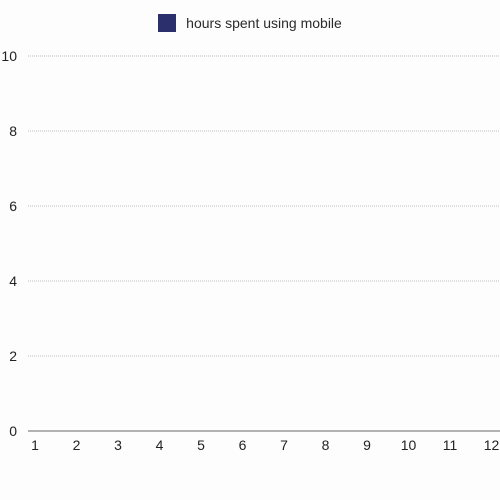  What do you see at coordinates (409, 445) in the screenshot?
I see `x-tick-label: 10` at bounding box center [409, 445].